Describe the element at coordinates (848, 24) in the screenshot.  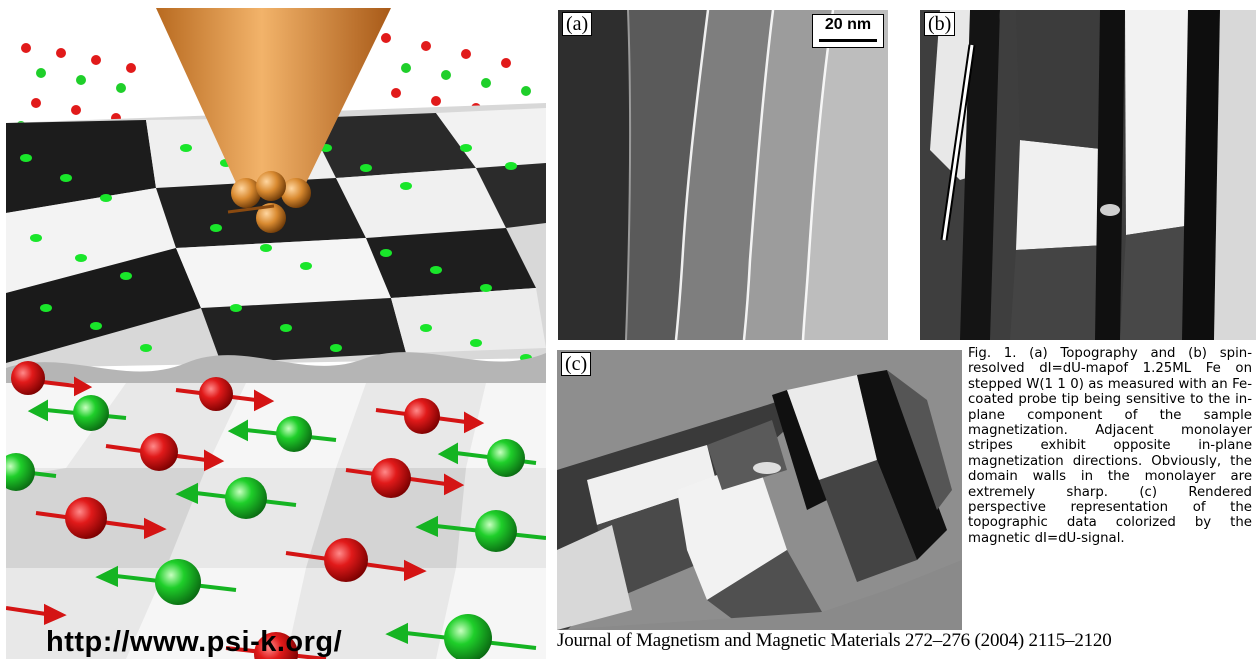
I see `scale-bar-label: 20 nm` at that location.